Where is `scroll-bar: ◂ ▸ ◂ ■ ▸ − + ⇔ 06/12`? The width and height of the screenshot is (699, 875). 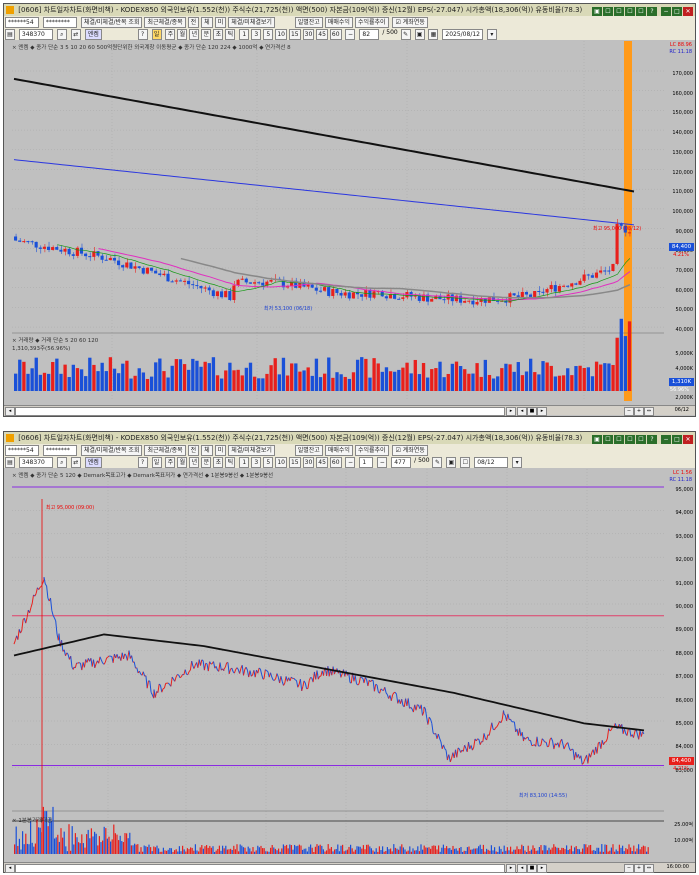 scroll-bar: ◂ ▸ ◂ ■ ▸ − + ⇔ 06/12 is located at coordinates (349, 410).